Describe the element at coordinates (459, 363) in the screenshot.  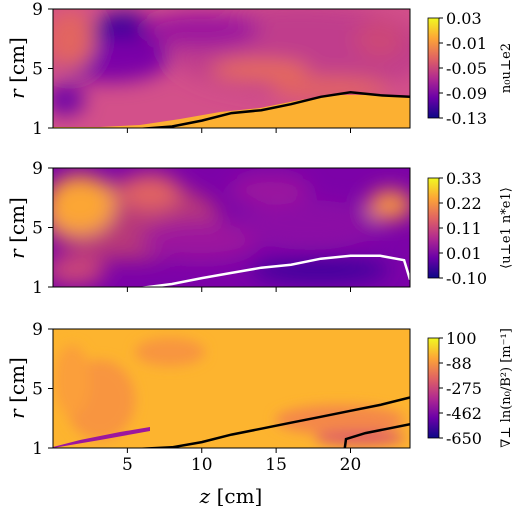
I see `colorbar-tick-label: -88` at that location.